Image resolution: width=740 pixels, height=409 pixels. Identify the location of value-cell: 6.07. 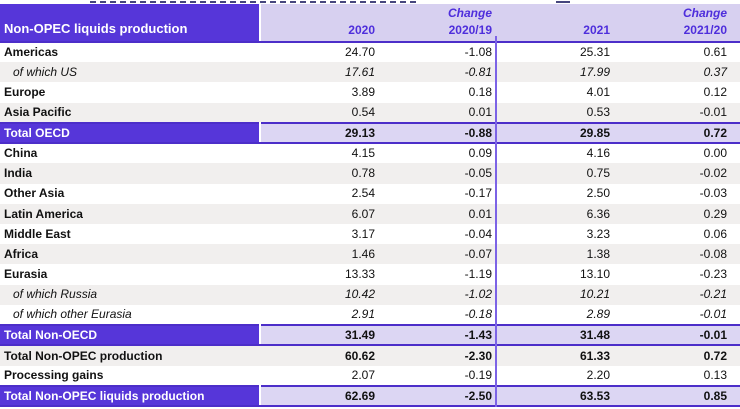
(320, 213).